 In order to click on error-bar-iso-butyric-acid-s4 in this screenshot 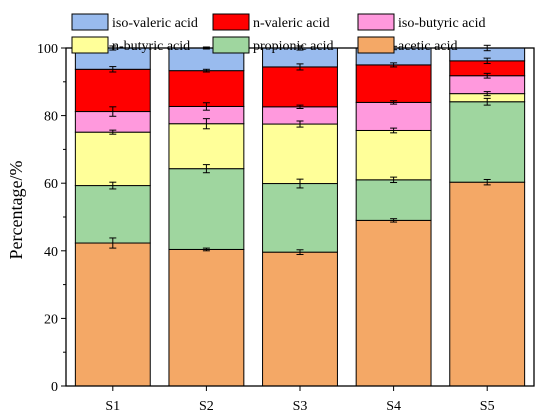, I will do `click(394, 102)`.